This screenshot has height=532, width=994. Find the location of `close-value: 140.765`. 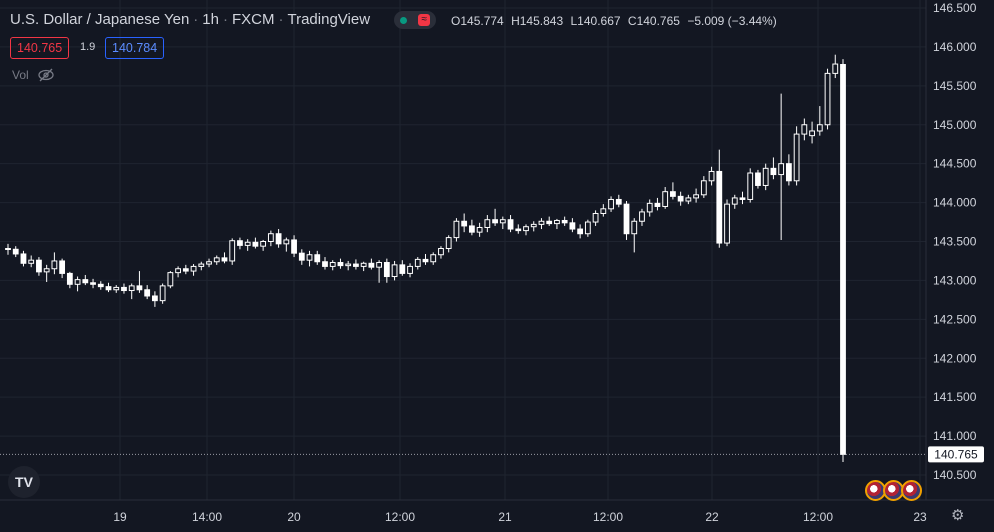

close-value: 140.765 is located at coordinates (658, 21).